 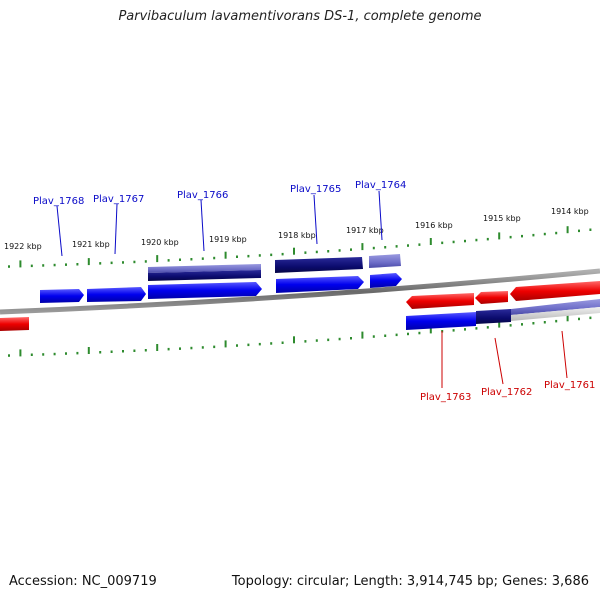 I want to click on gene-label: Plav_1764, so click(x=380, y=185).